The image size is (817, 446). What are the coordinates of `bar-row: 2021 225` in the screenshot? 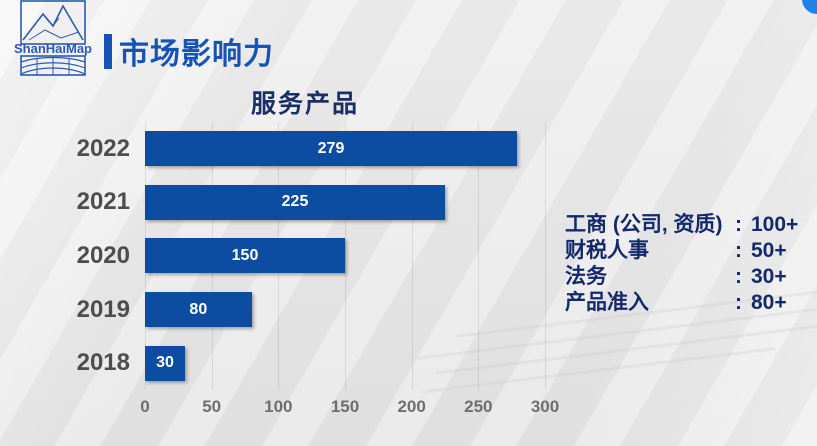 It's located at (287, 203).